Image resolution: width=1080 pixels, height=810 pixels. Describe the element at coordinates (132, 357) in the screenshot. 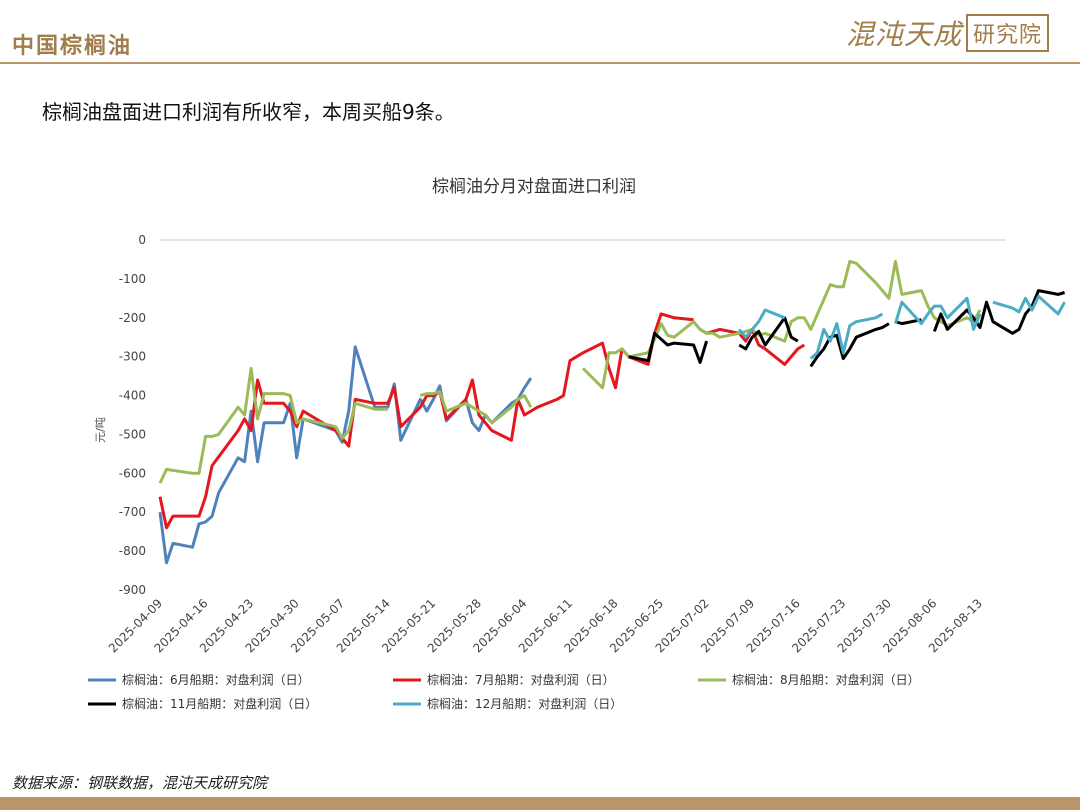

I see `y-tick-label: -300` at that location.